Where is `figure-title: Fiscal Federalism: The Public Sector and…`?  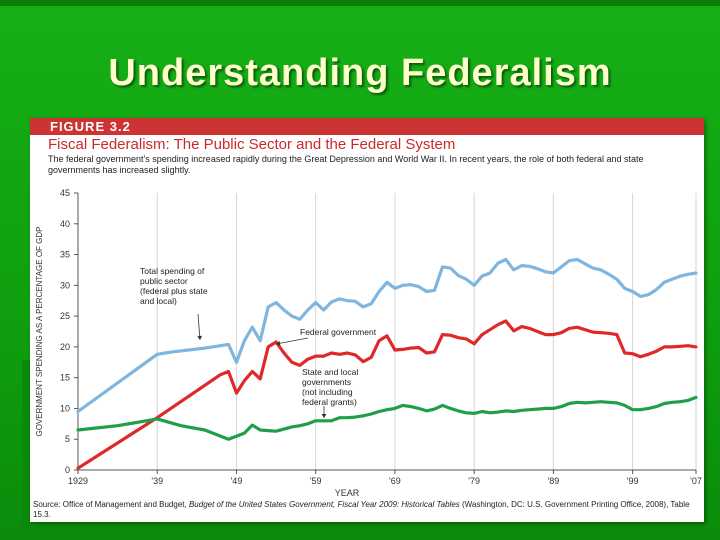
figure-title: Fiscal Federalism: The Public Sector and… is located at coordinates (252, 144).